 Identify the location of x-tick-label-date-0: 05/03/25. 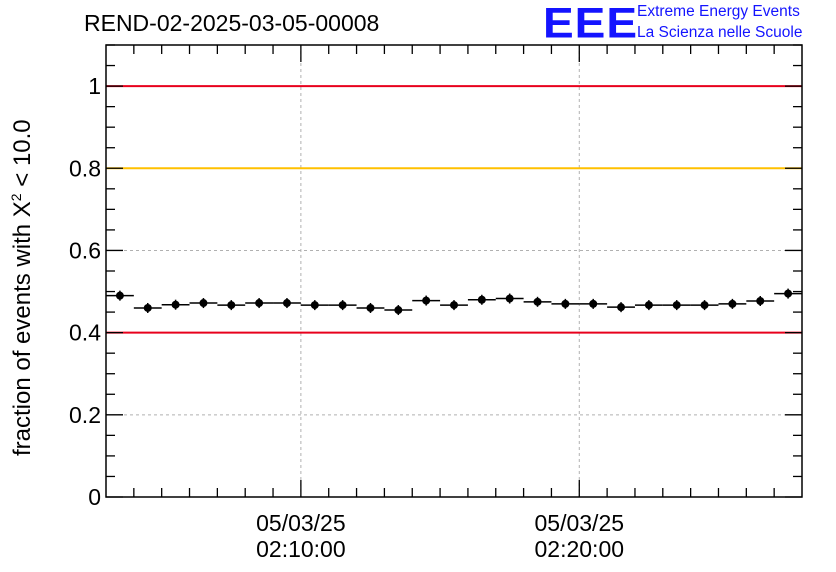
(301, 523).